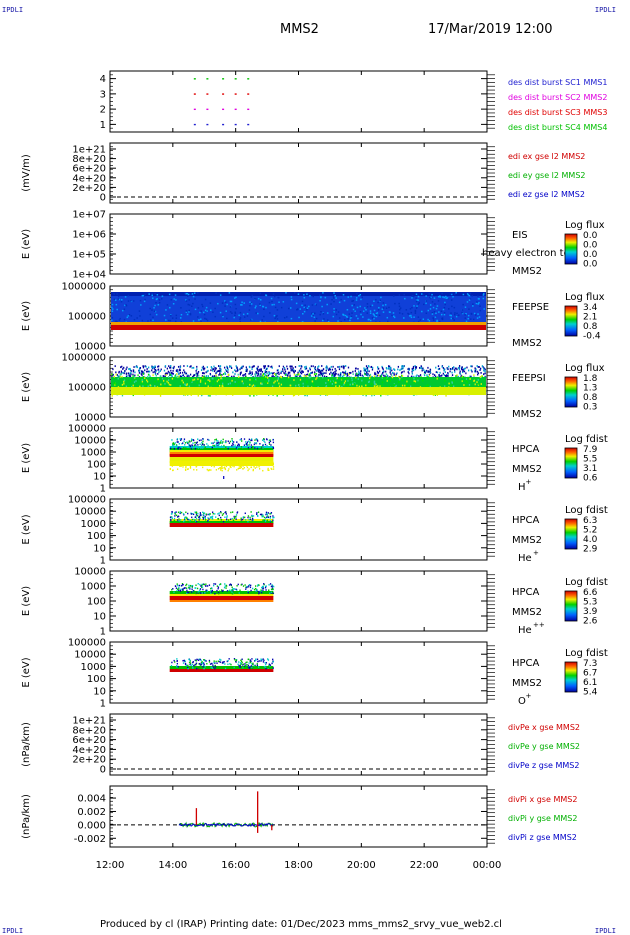 The image size is (630, 935). What do you see at coordinates (487, 865) in the screenshot?
I see `x-tick-label: 00:00` at bounding box center [487, 865].